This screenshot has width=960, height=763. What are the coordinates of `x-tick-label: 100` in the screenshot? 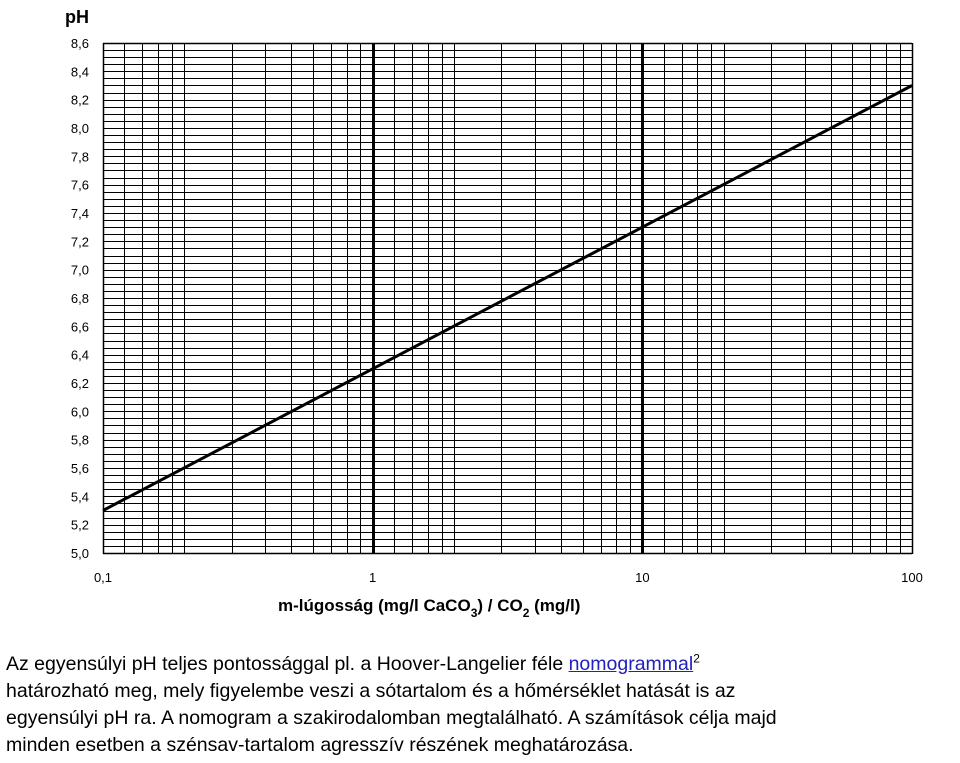 It's located at (912, 577).